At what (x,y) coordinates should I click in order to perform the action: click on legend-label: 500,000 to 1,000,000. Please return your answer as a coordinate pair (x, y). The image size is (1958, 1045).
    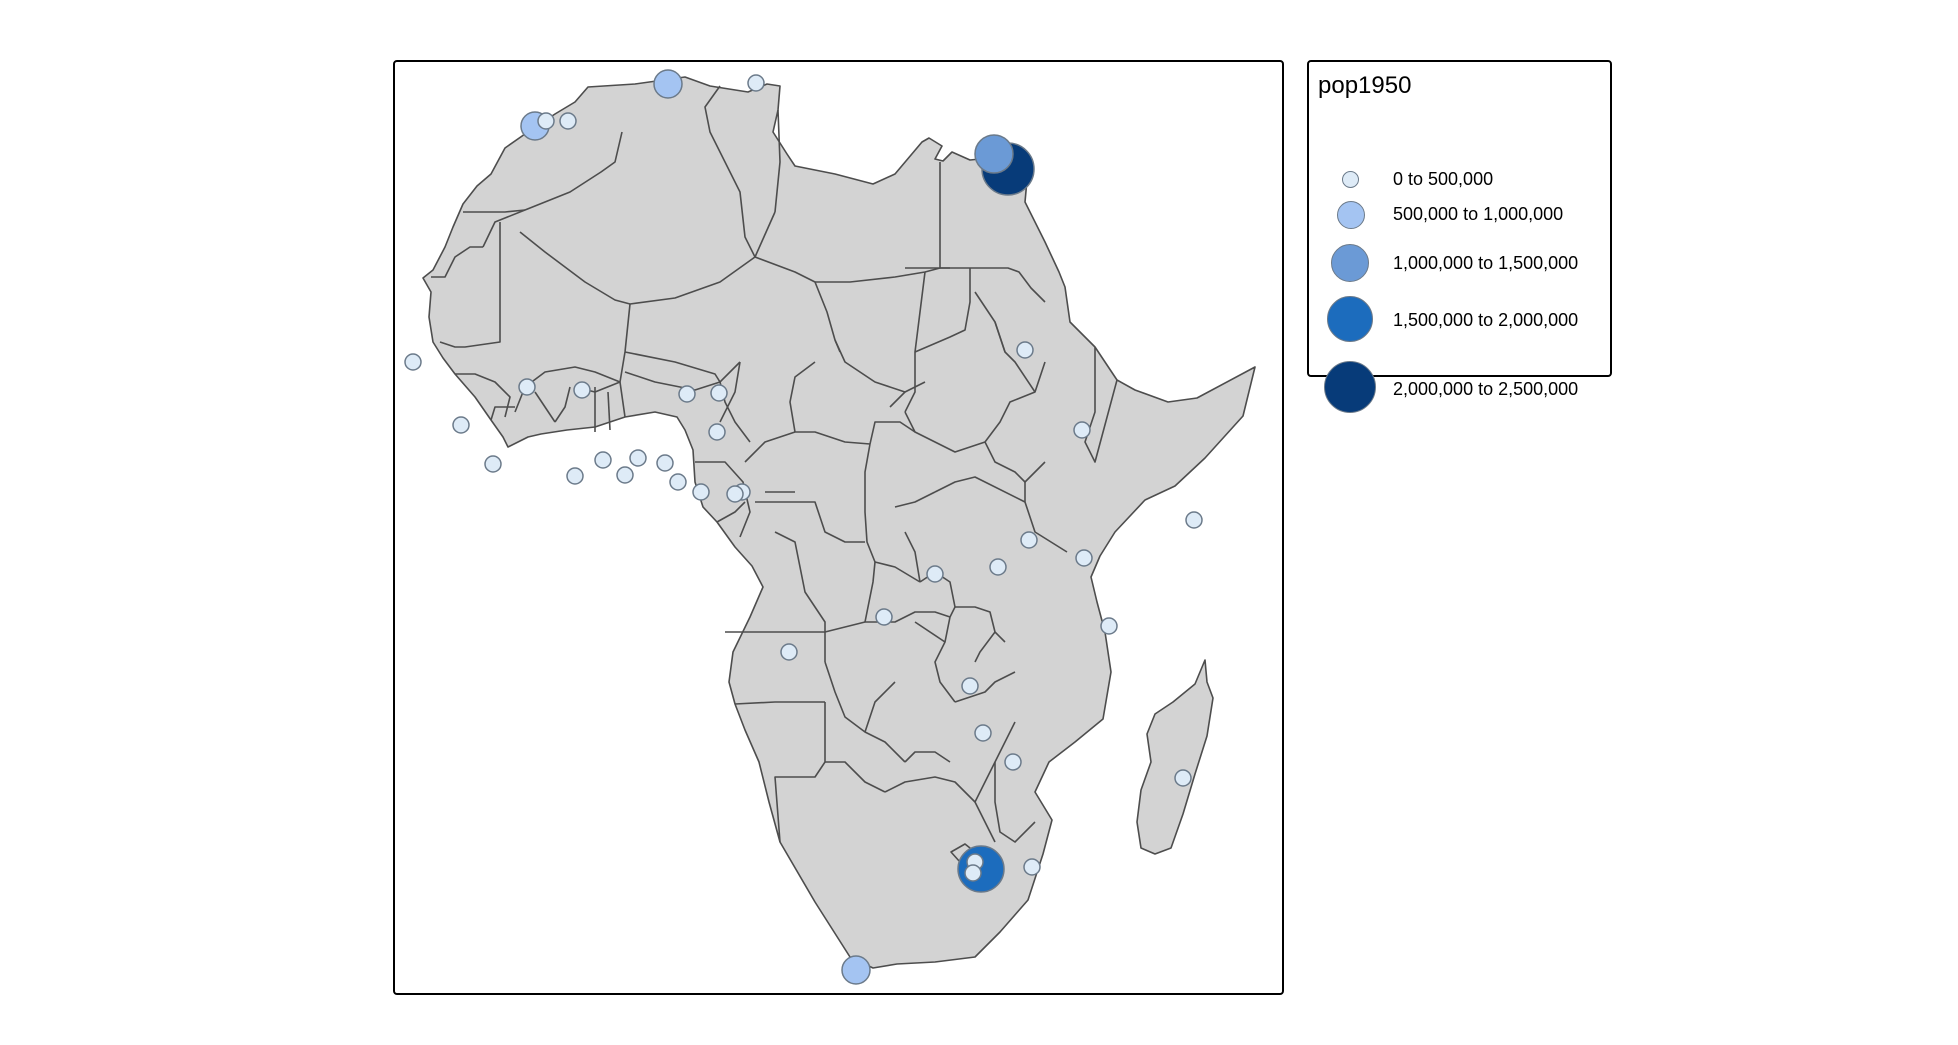
    Looking at the image, I should click on (1478, 214).